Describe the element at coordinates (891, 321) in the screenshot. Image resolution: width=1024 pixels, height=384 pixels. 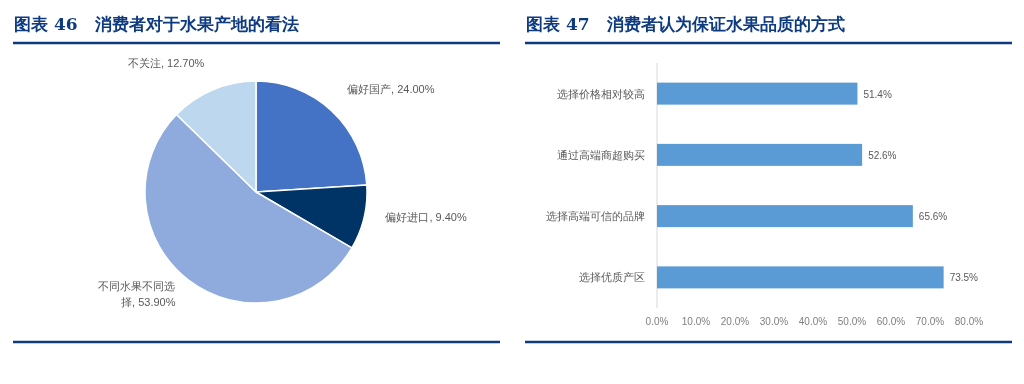
I see `x-tick-label: 60.0%` at that location.